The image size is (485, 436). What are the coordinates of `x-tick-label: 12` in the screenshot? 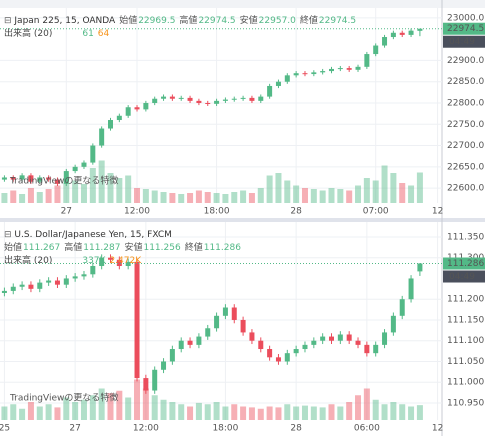 It's located at (437, 429).